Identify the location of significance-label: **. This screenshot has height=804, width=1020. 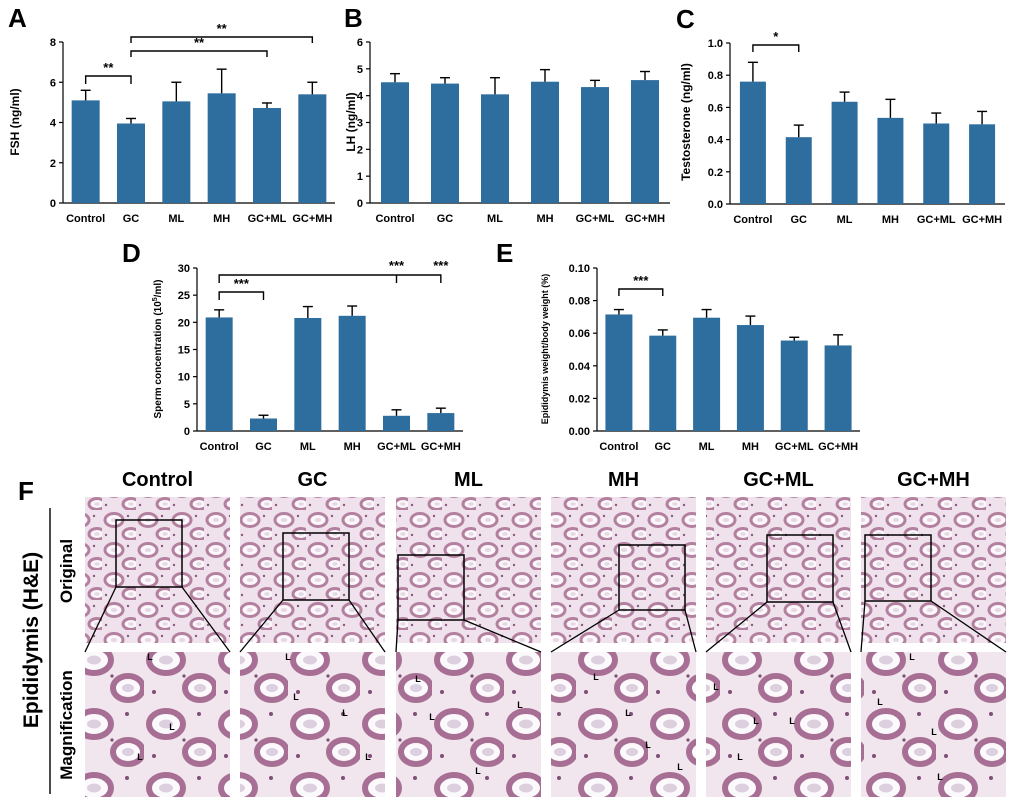
(199, 42).